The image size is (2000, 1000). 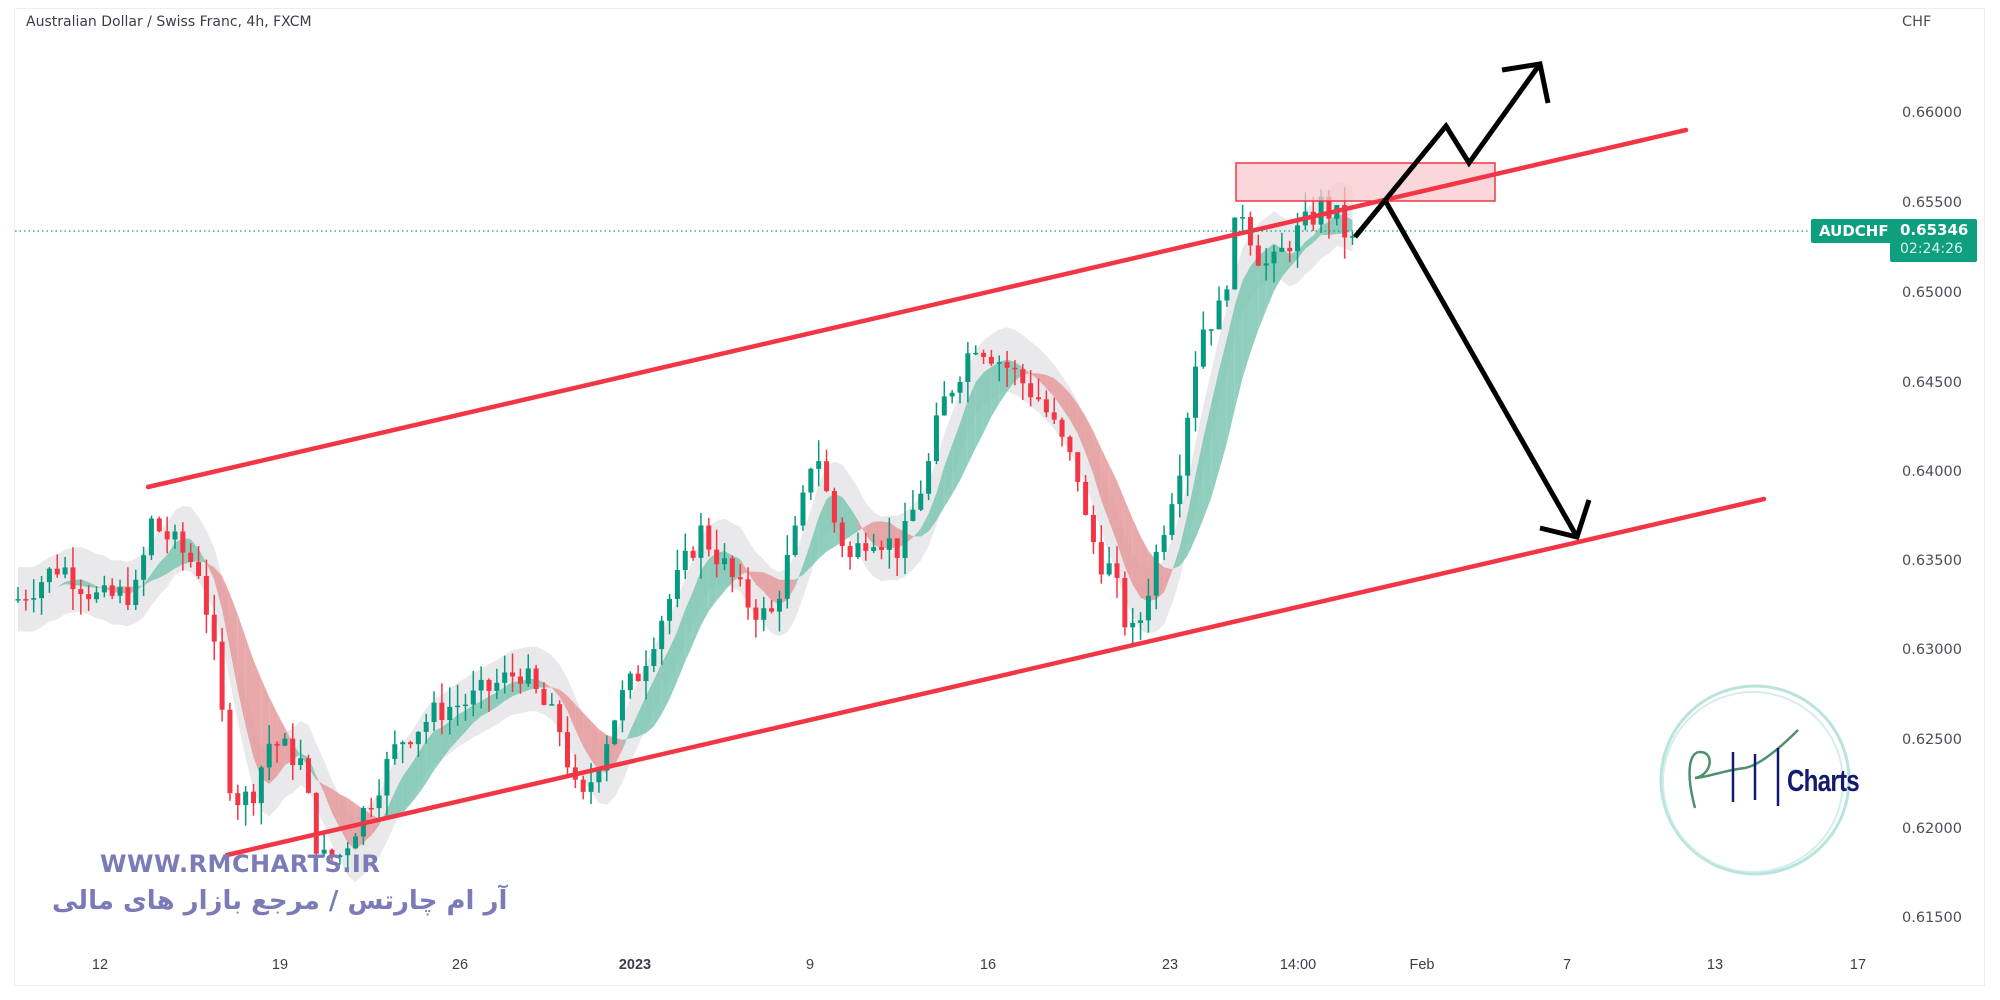 What do you see at coordinates (988, 965) in the screenshot?
I see `time-tick: 16` at bounding box center [988, 965].